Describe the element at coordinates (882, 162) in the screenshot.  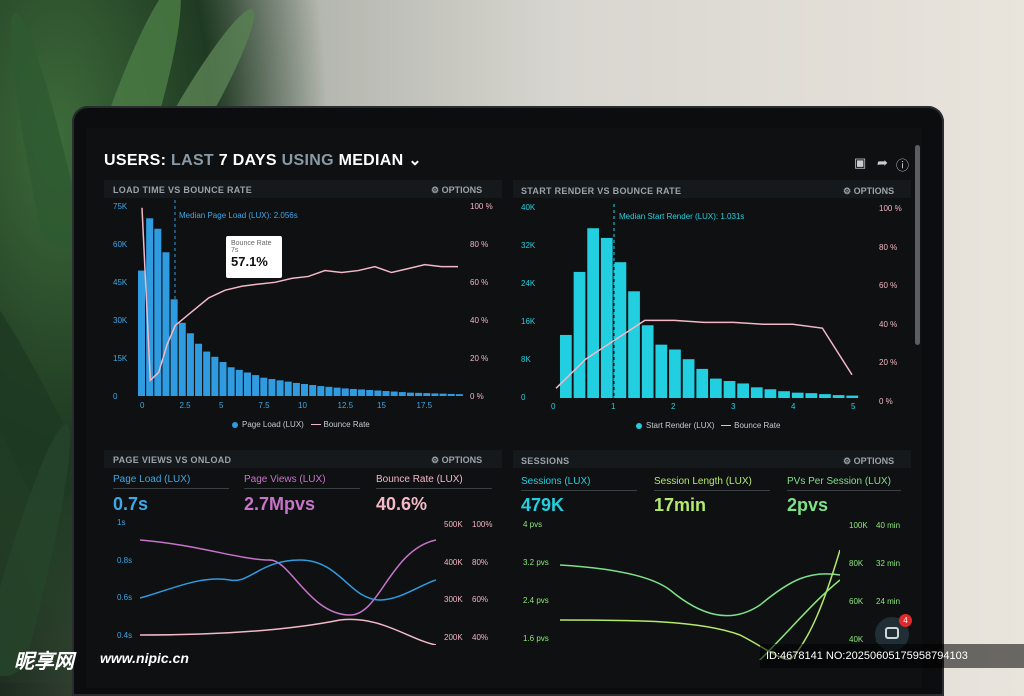
I see `share-icon: ➦` at that location.